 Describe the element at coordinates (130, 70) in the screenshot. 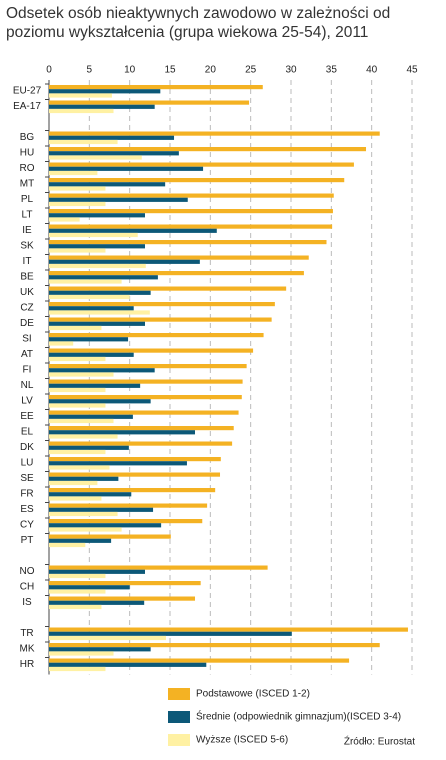

I see `x-tick-label: 10` at that location.